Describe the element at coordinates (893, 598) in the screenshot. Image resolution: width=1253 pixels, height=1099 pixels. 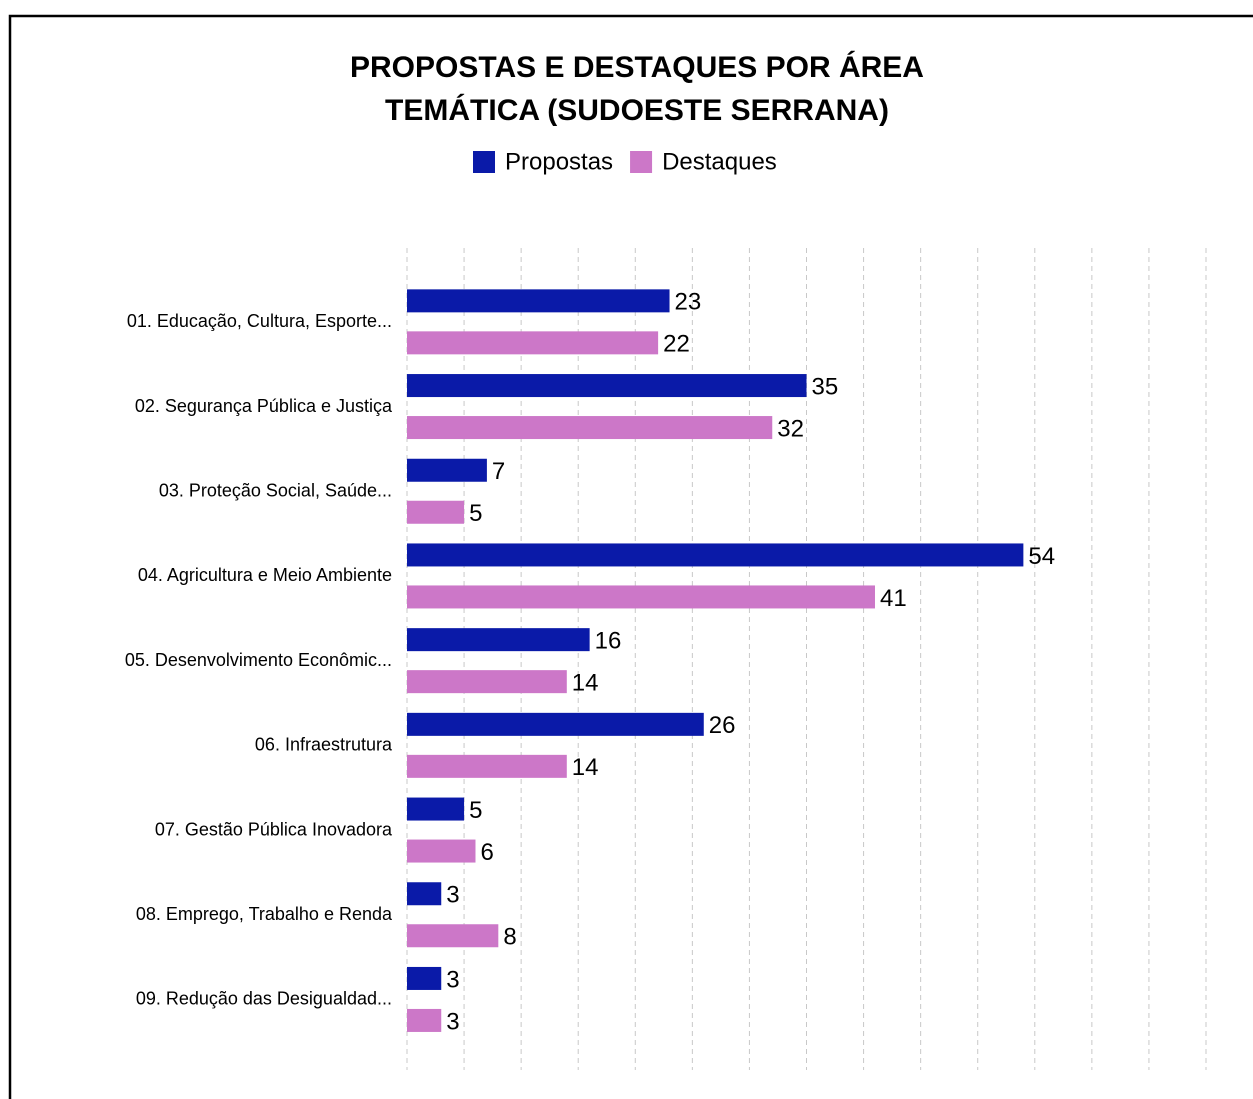
I see `data-label: 41` at that location.